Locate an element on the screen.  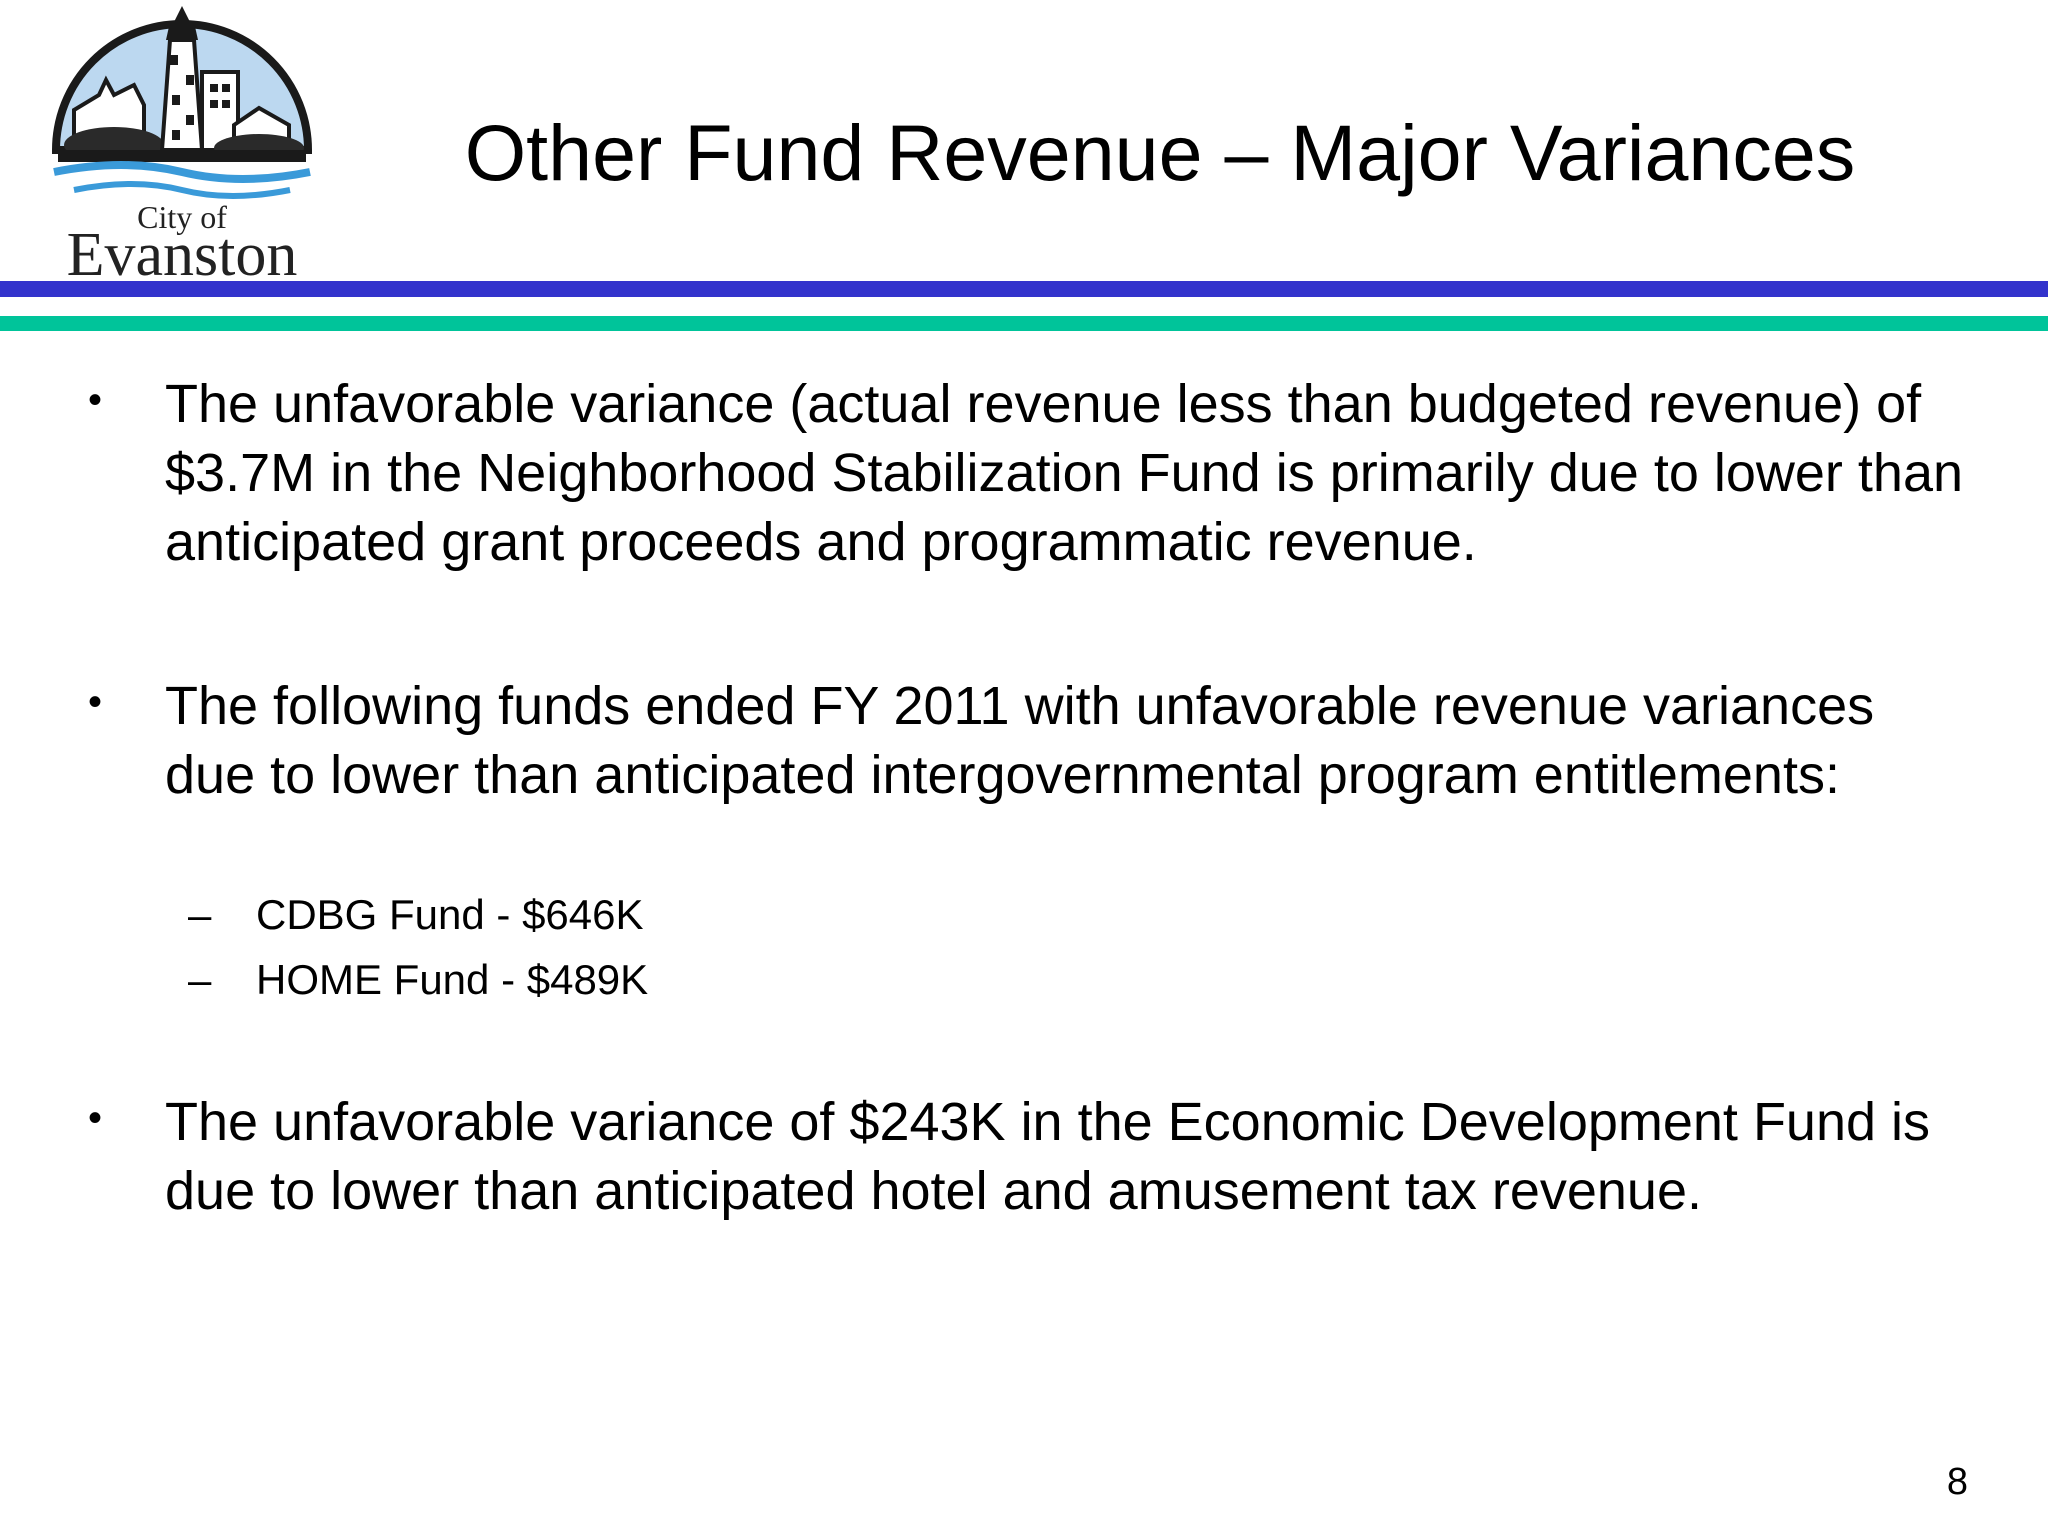
slide-title: Other Fund Revenue – Major Variances is located at coordinates (1160, 152).